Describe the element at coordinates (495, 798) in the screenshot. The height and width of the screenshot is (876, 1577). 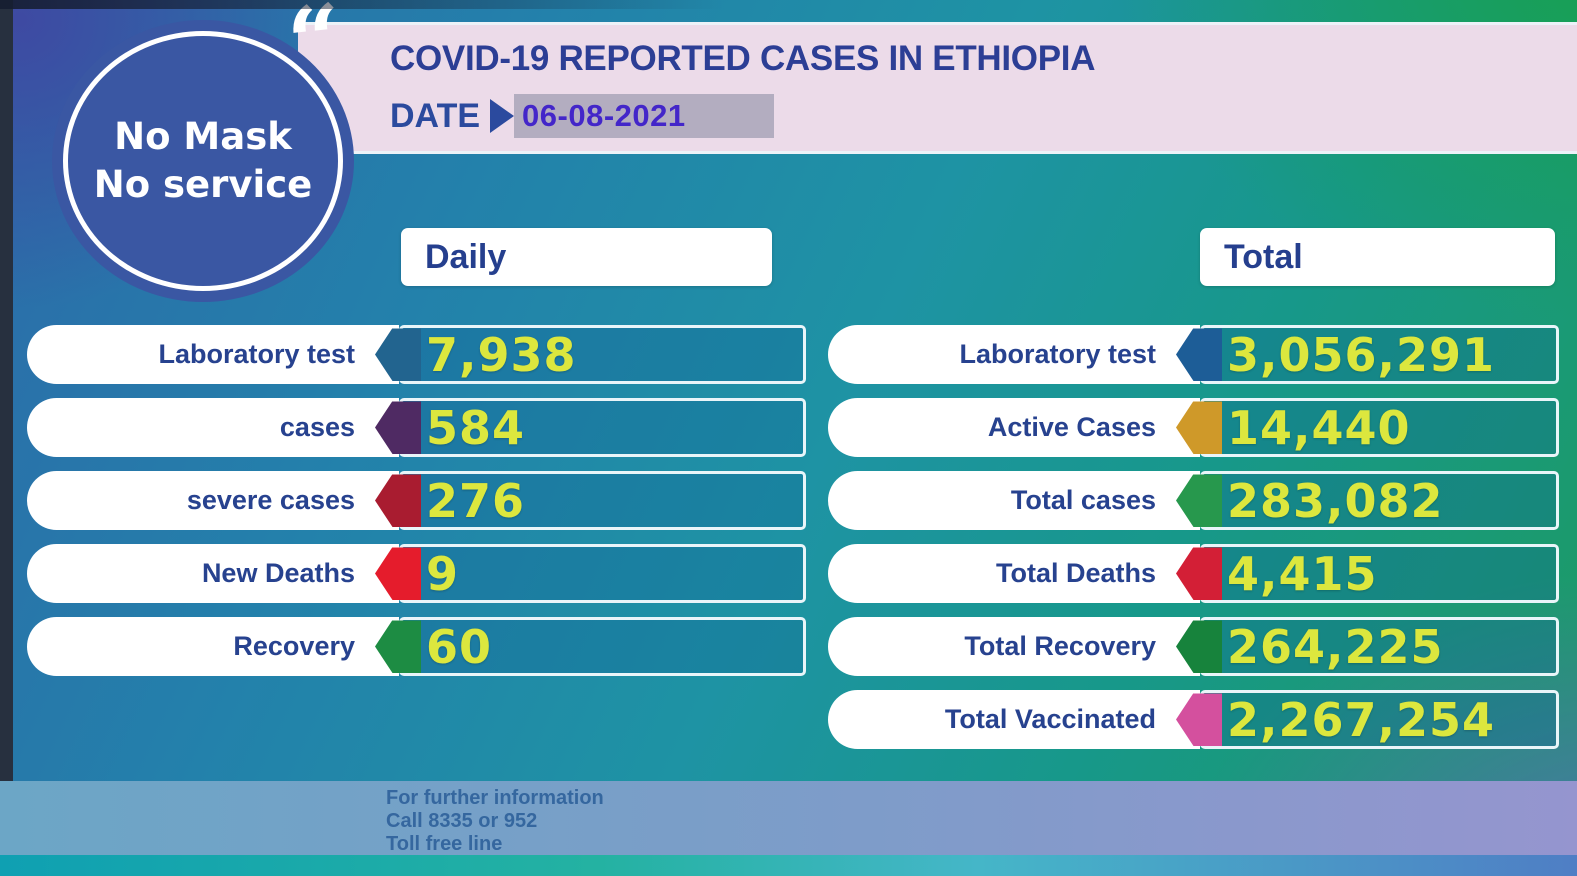
I see `footer-line1: For further information` at that location.